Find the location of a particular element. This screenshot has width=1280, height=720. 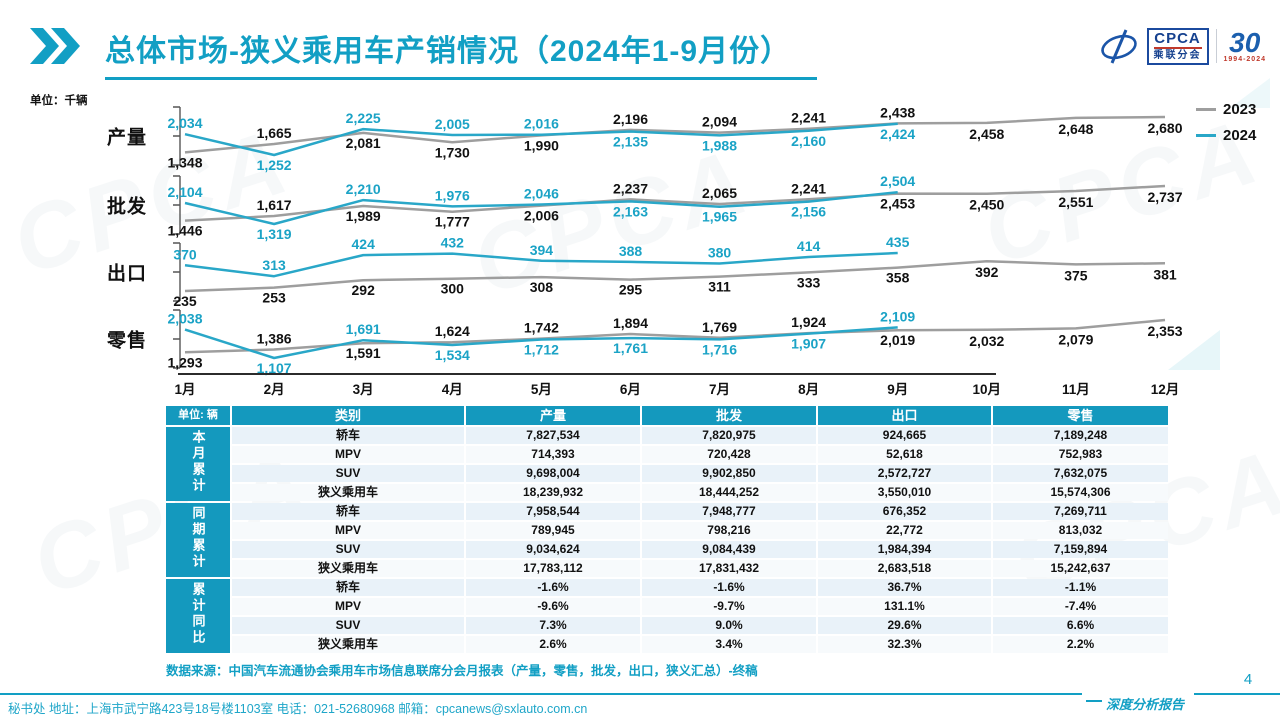

title-chevron-icon is located at coordinates (55, 46).